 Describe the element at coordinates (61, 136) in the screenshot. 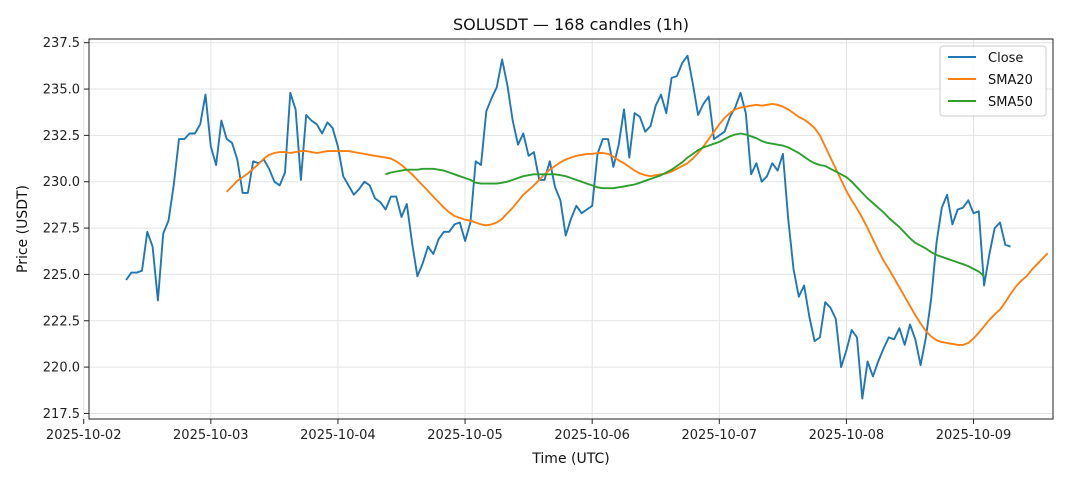

I see `y-tick-label: 232.5` at that location.